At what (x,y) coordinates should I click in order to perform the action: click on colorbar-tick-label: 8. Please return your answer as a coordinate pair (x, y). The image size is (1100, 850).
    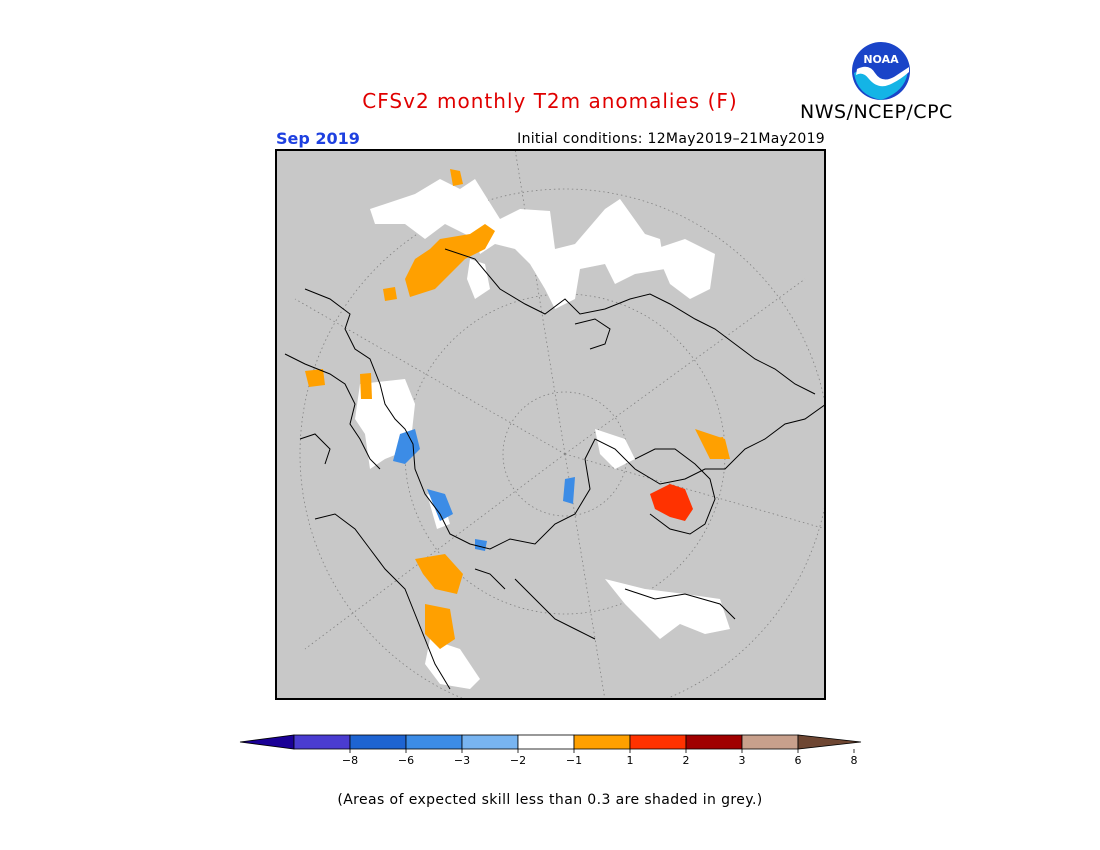
    Looking at the image, I should click on (854, 760).